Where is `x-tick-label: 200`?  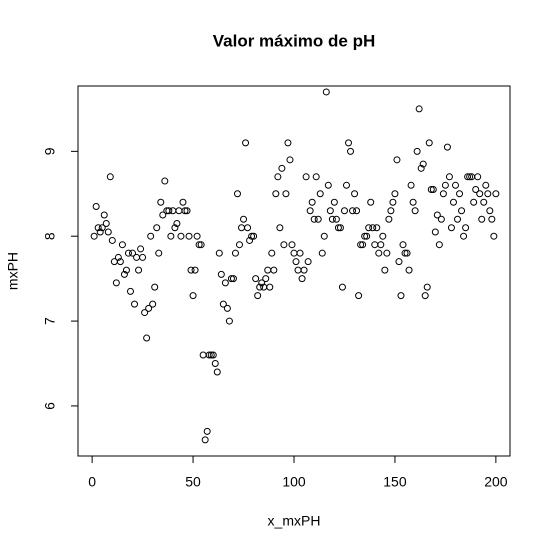
x-tick-label: 200 is located at coordinates (496, 482).